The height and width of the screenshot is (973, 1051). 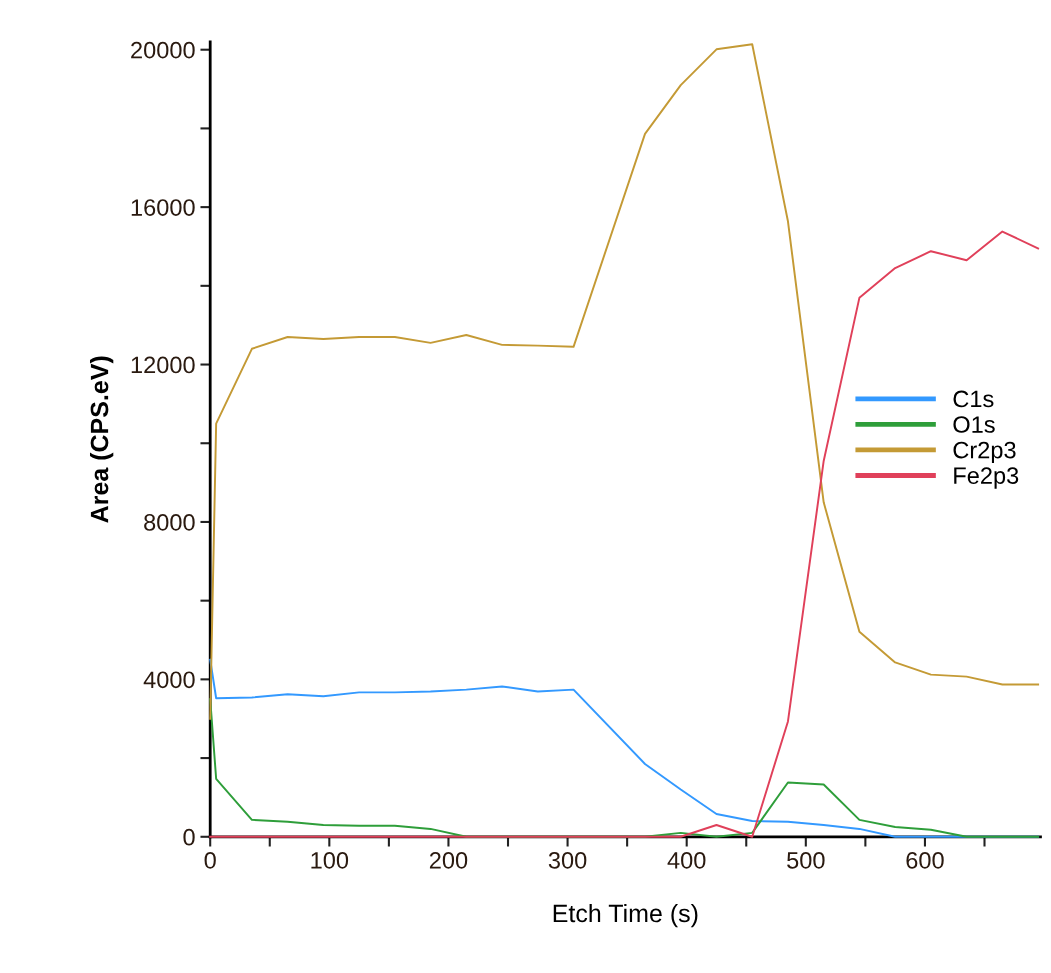 What do you see at coordinates (974, 424) in the screenshot?
I see `legend-label: O1s` at bounding box center [974, 424].